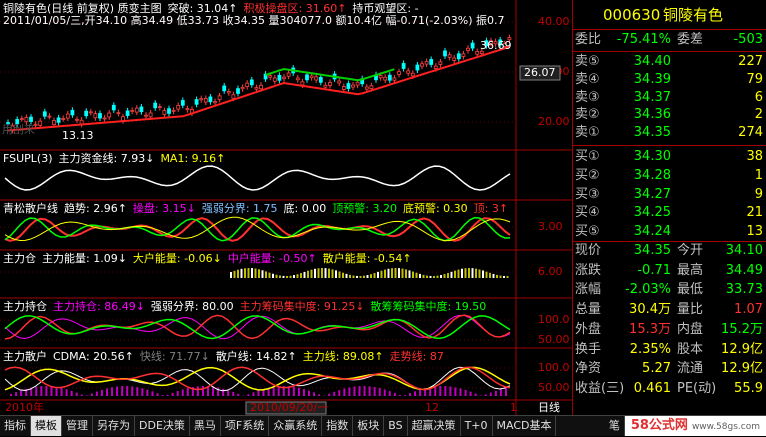 The height and width of the screenshot is (437, 766). I want to click on label: 涨跌, so click(588, 271).